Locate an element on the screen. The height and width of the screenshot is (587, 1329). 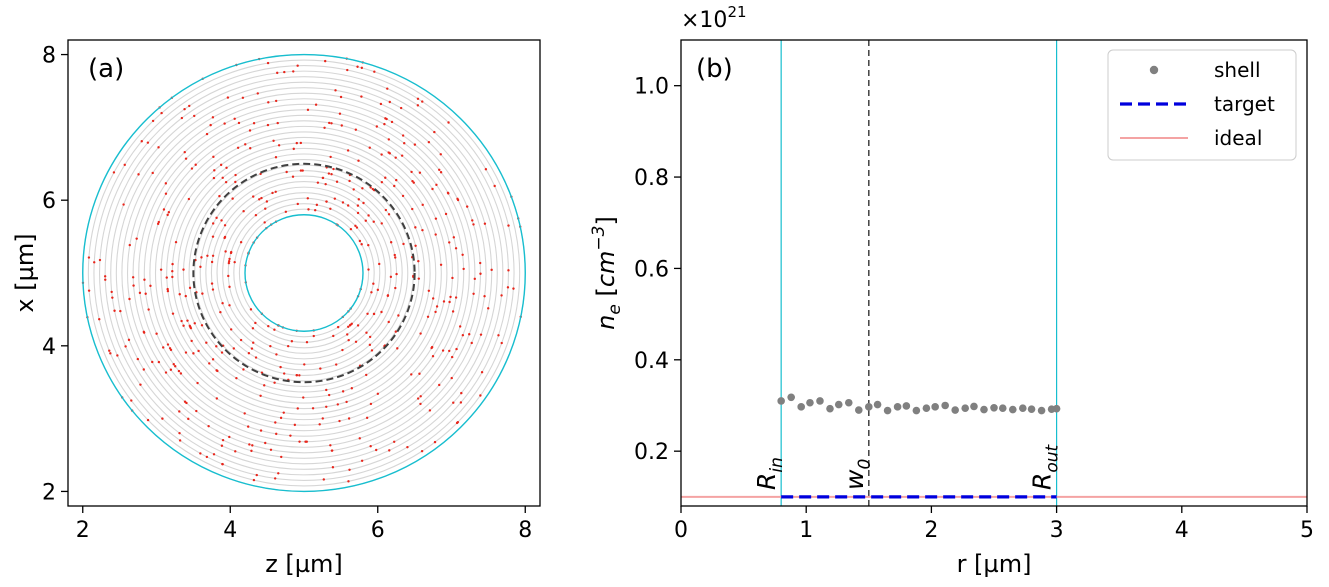
panel-b-y-ticks: 0.2 0.4 0.6 0.8 1.0 is located at coordinates (657, 270).